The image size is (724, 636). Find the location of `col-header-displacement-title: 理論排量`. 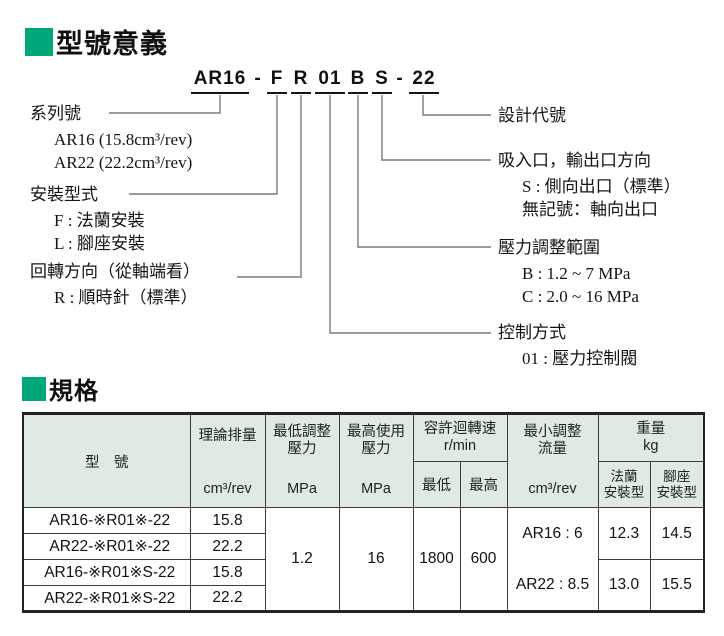

col-header-displacement-title: 理論排量 is located at coordinates (227, 436).